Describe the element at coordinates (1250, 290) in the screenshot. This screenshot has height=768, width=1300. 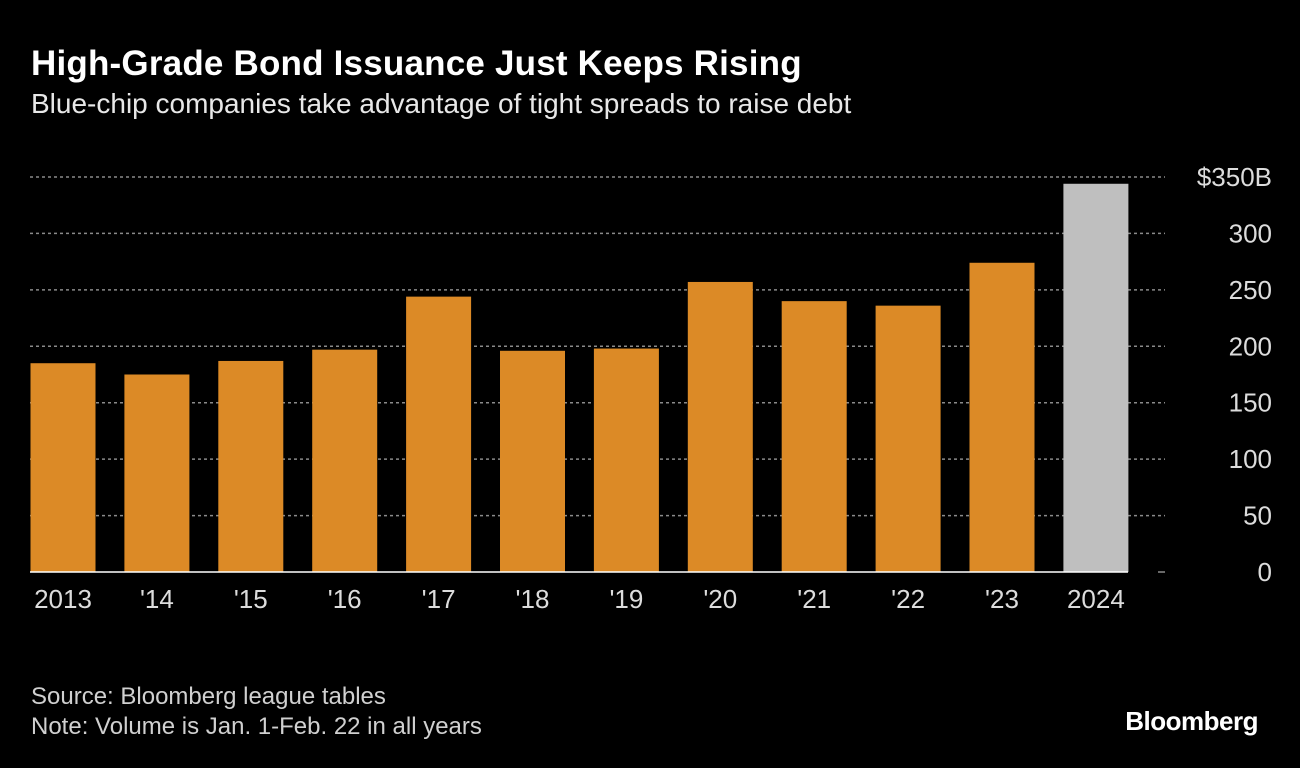
I see `y-tick-label: 250` at that location.